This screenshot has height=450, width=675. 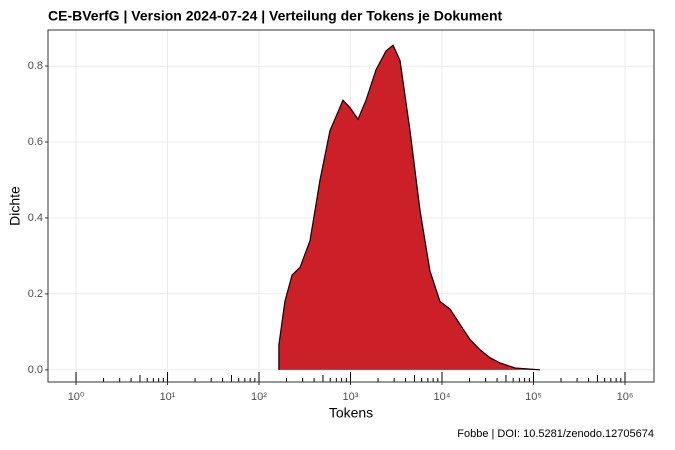 I want to click on y-tick-label: 0.4, so click(x=35, y=218).